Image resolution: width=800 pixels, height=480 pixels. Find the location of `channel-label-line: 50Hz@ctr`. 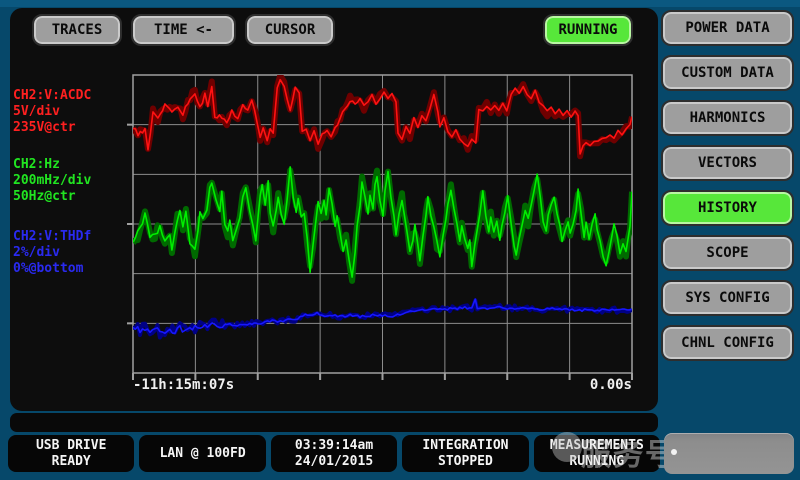

channel-label-line: 50Hz@ctr is located at coordinates (44, 196).